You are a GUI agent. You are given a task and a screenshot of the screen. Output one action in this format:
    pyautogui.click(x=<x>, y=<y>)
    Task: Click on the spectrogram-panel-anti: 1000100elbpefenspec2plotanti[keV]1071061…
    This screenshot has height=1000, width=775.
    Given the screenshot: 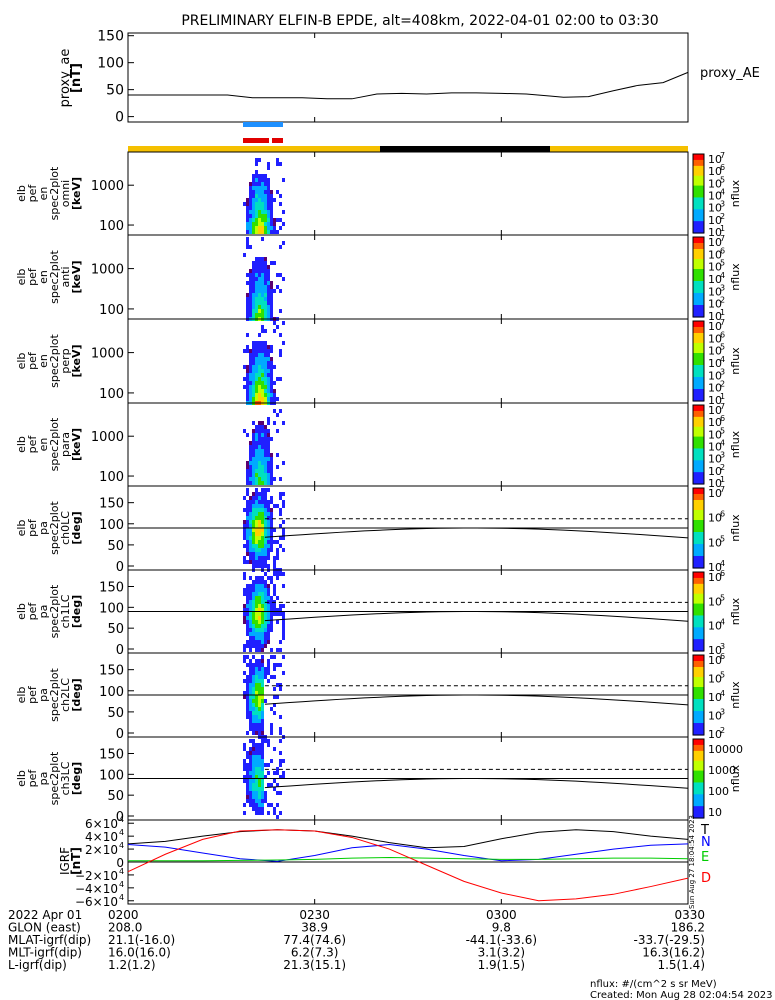 What is the action you would take?
    pyautogui.click(x=378, y=278)
    